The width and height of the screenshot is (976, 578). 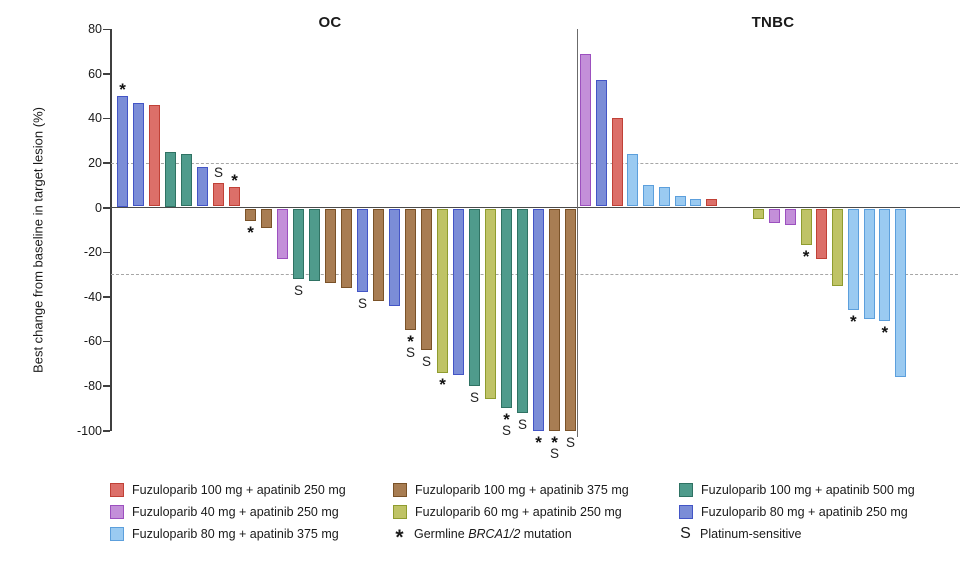 What do you see at coordinates (89, 430) in the screenshot?
I see `y-axis-tick-label: -100` at bounding box center [89, 430].